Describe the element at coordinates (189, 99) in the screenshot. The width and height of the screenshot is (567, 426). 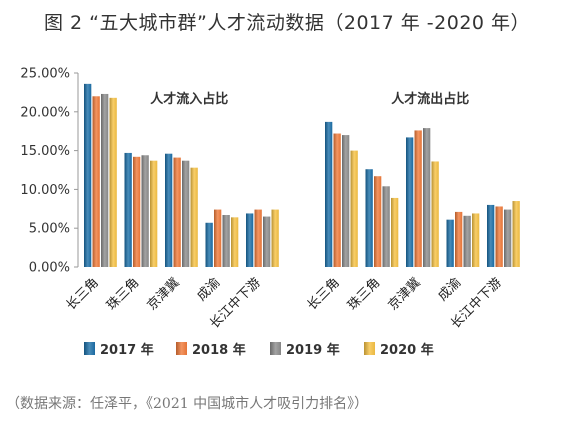
I see `group-label: 人才流入占比` at that location.